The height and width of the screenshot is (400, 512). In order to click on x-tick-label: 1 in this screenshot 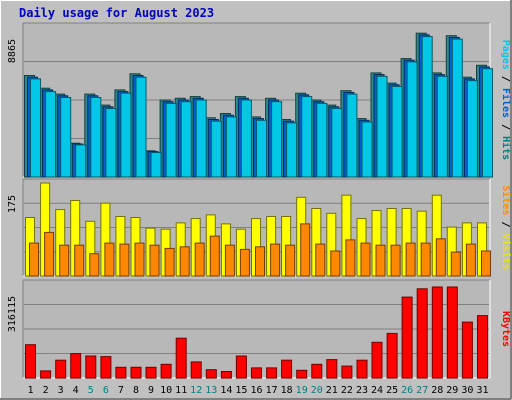, I will do `click(30, 390)`.